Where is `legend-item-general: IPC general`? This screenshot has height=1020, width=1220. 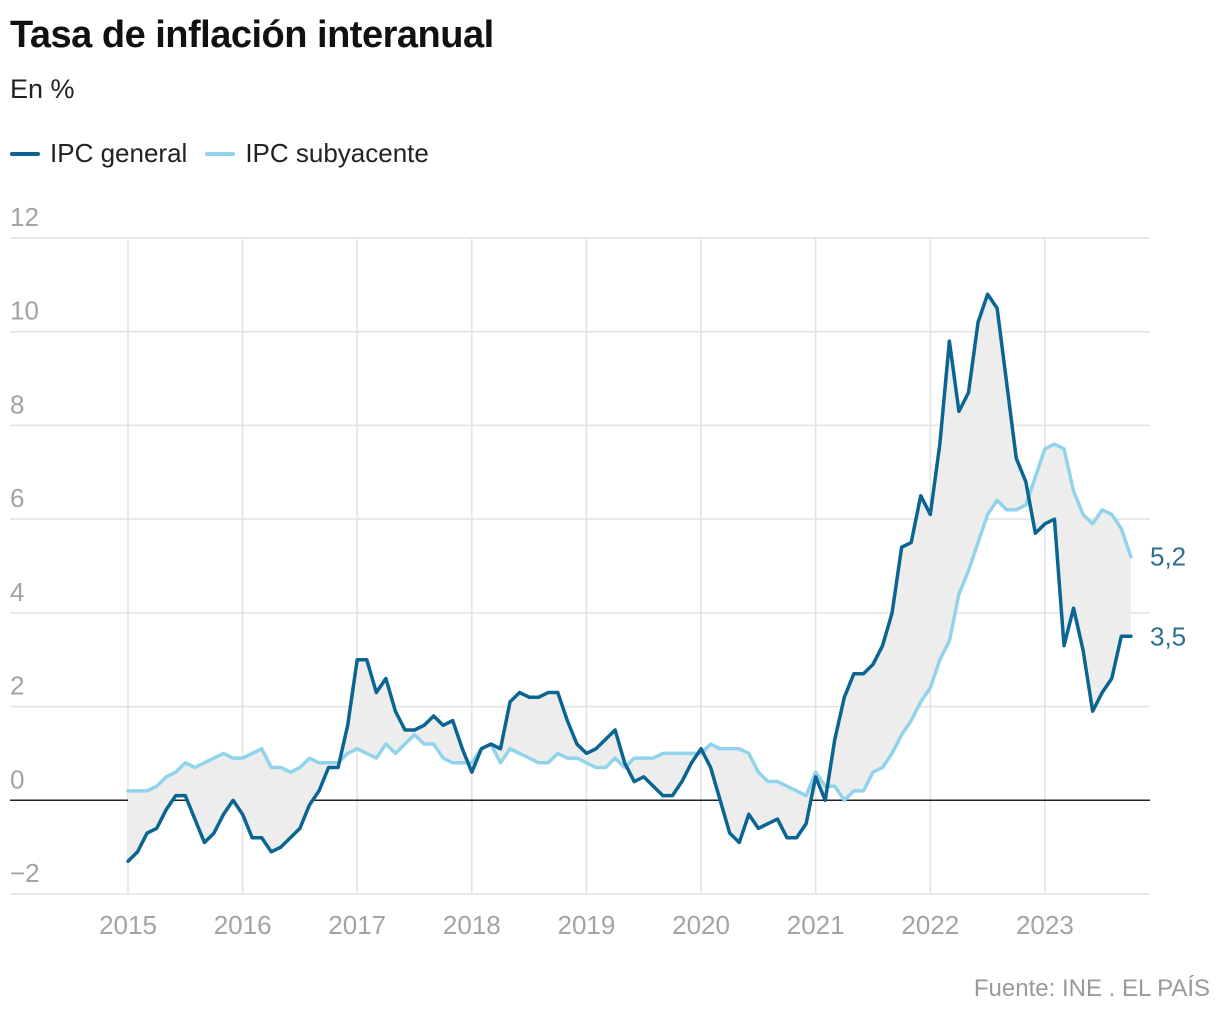
legend-item-general: IPC general is located at coordinates (98, 153).